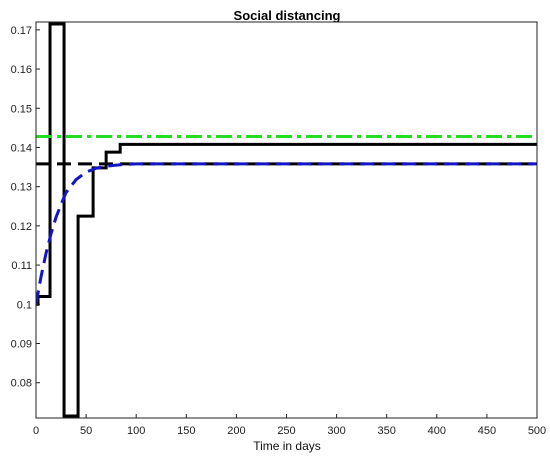 The height and width of the screenshot is (458, 550). I want to click on x-tick-label: 250, so click(286, 431).